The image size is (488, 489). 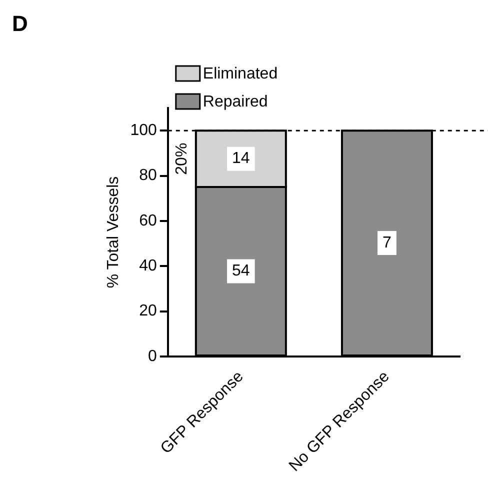 What do you see at coordinates (148, 266) in the screenshot?
I see `y-tick-label: 40` at bounding box center [148, 266].